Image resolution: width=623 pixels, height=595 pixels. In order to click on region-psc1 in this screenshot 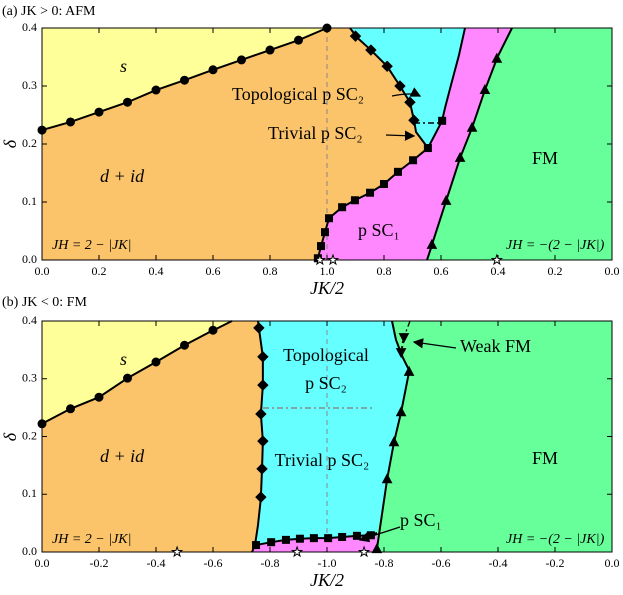, I will do `click(415, 144)`.